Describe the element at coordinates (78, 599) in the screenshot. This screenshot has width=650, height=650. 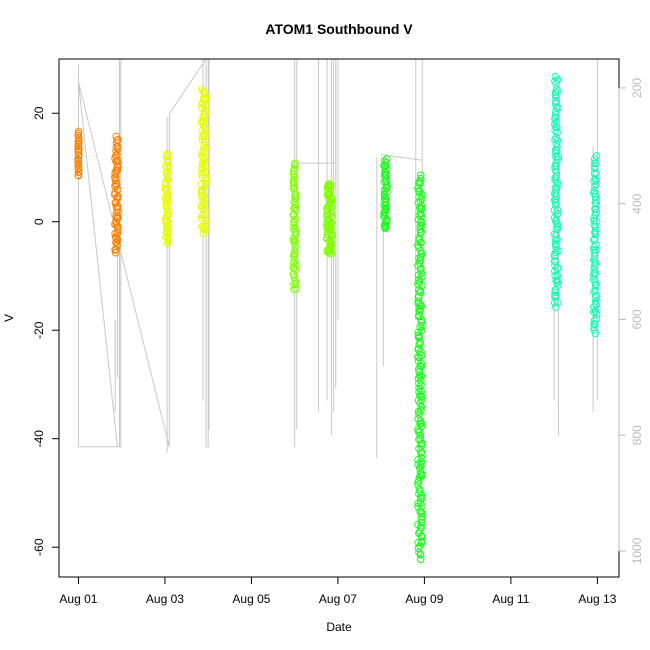
I see `x-tick-label: Aug 01` at that location.